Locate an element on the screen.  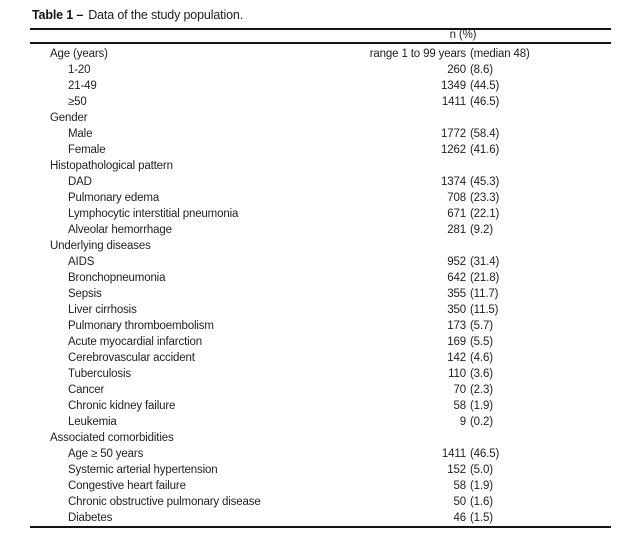
row-label: Acute myocardial infarction is located at coordinates (135, 342).